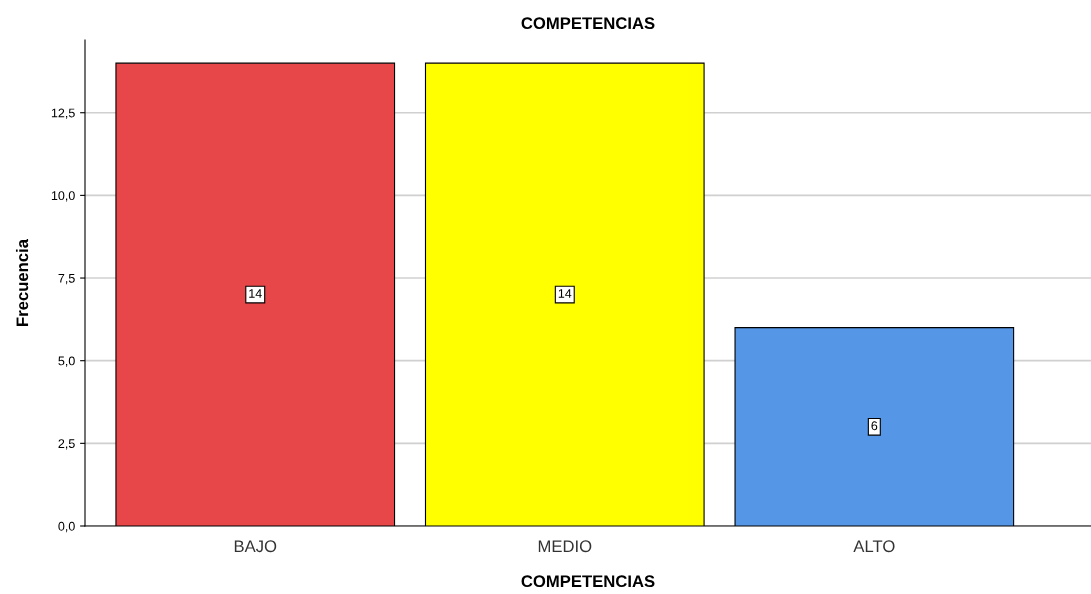  Describe the element at coordinates (66, 527) in the screenshot. I see `y-tick-label: 0,0` at that location.